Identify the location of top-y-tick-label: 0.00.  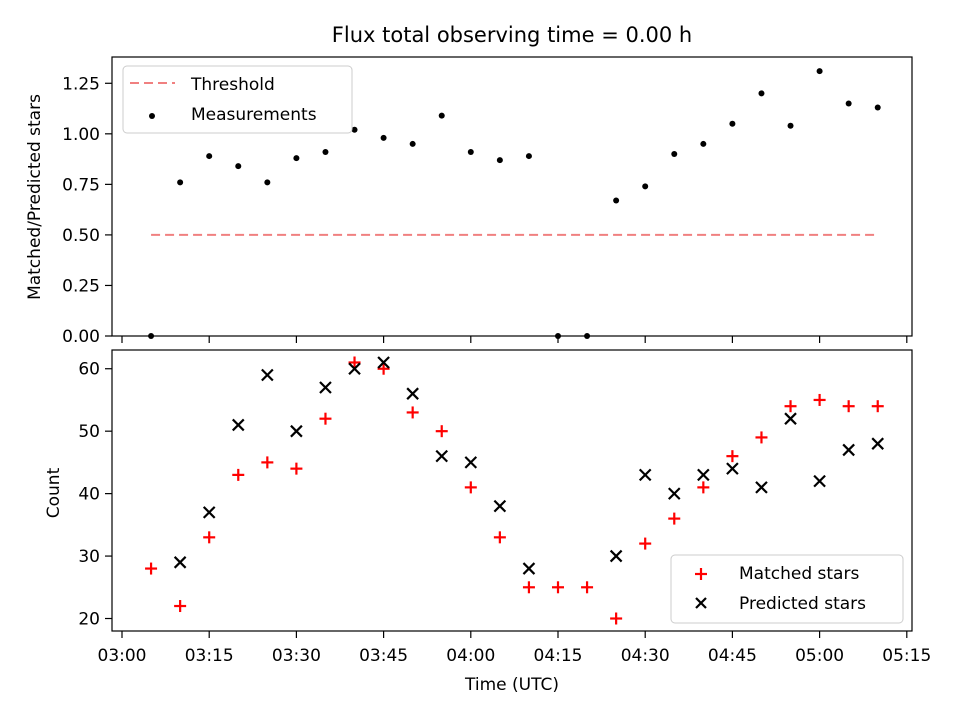
(81, 337).